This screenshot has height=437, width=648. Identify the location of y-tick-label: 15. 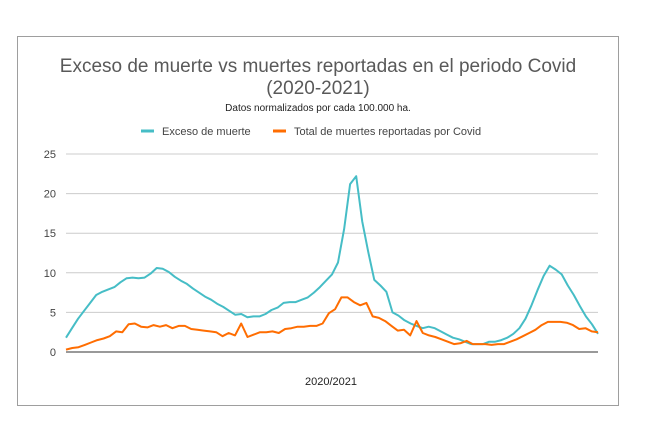
(50, 234).